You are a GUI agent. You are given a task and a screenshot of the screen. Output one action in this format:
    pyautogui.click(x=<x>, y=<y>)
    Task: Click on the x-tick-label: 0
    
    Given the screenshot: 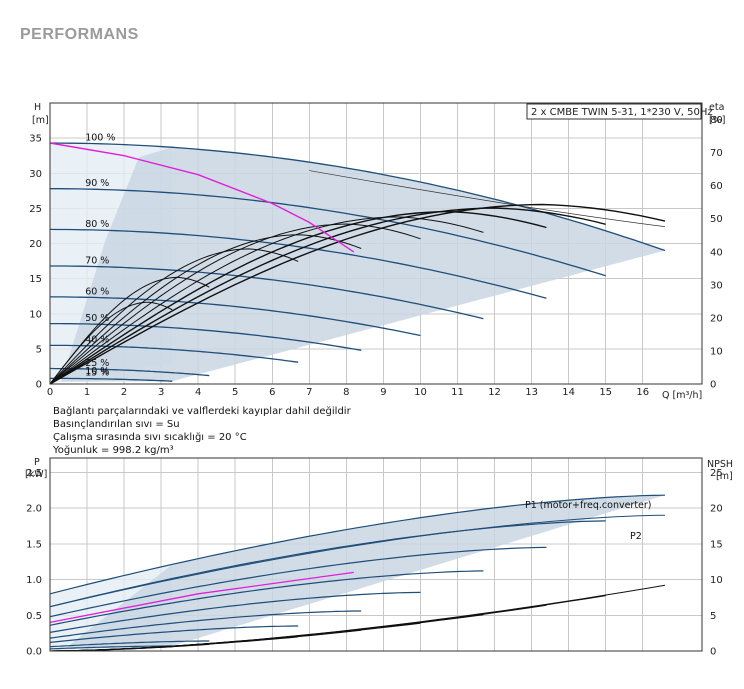 What is the action you would take?
    pyautogui.click(x=50, y=392)
    